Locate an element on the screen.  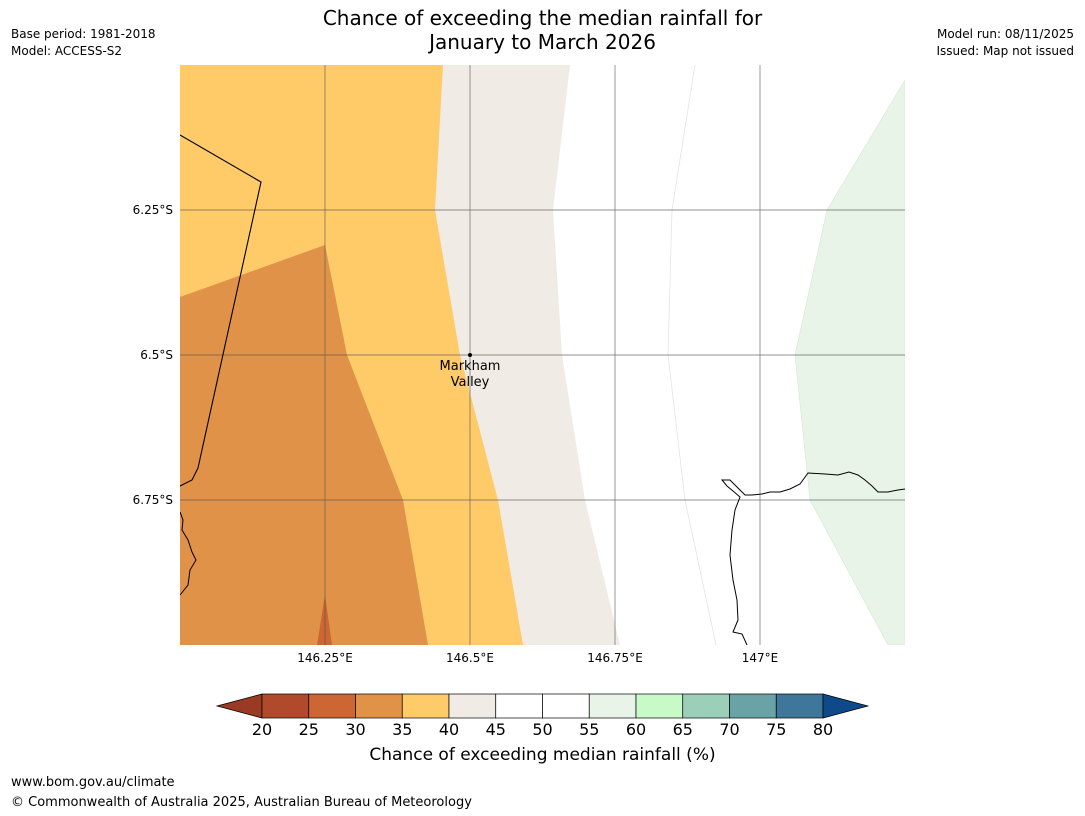
colorbar-tick-50: 50 is located at coordinates (542, 729).